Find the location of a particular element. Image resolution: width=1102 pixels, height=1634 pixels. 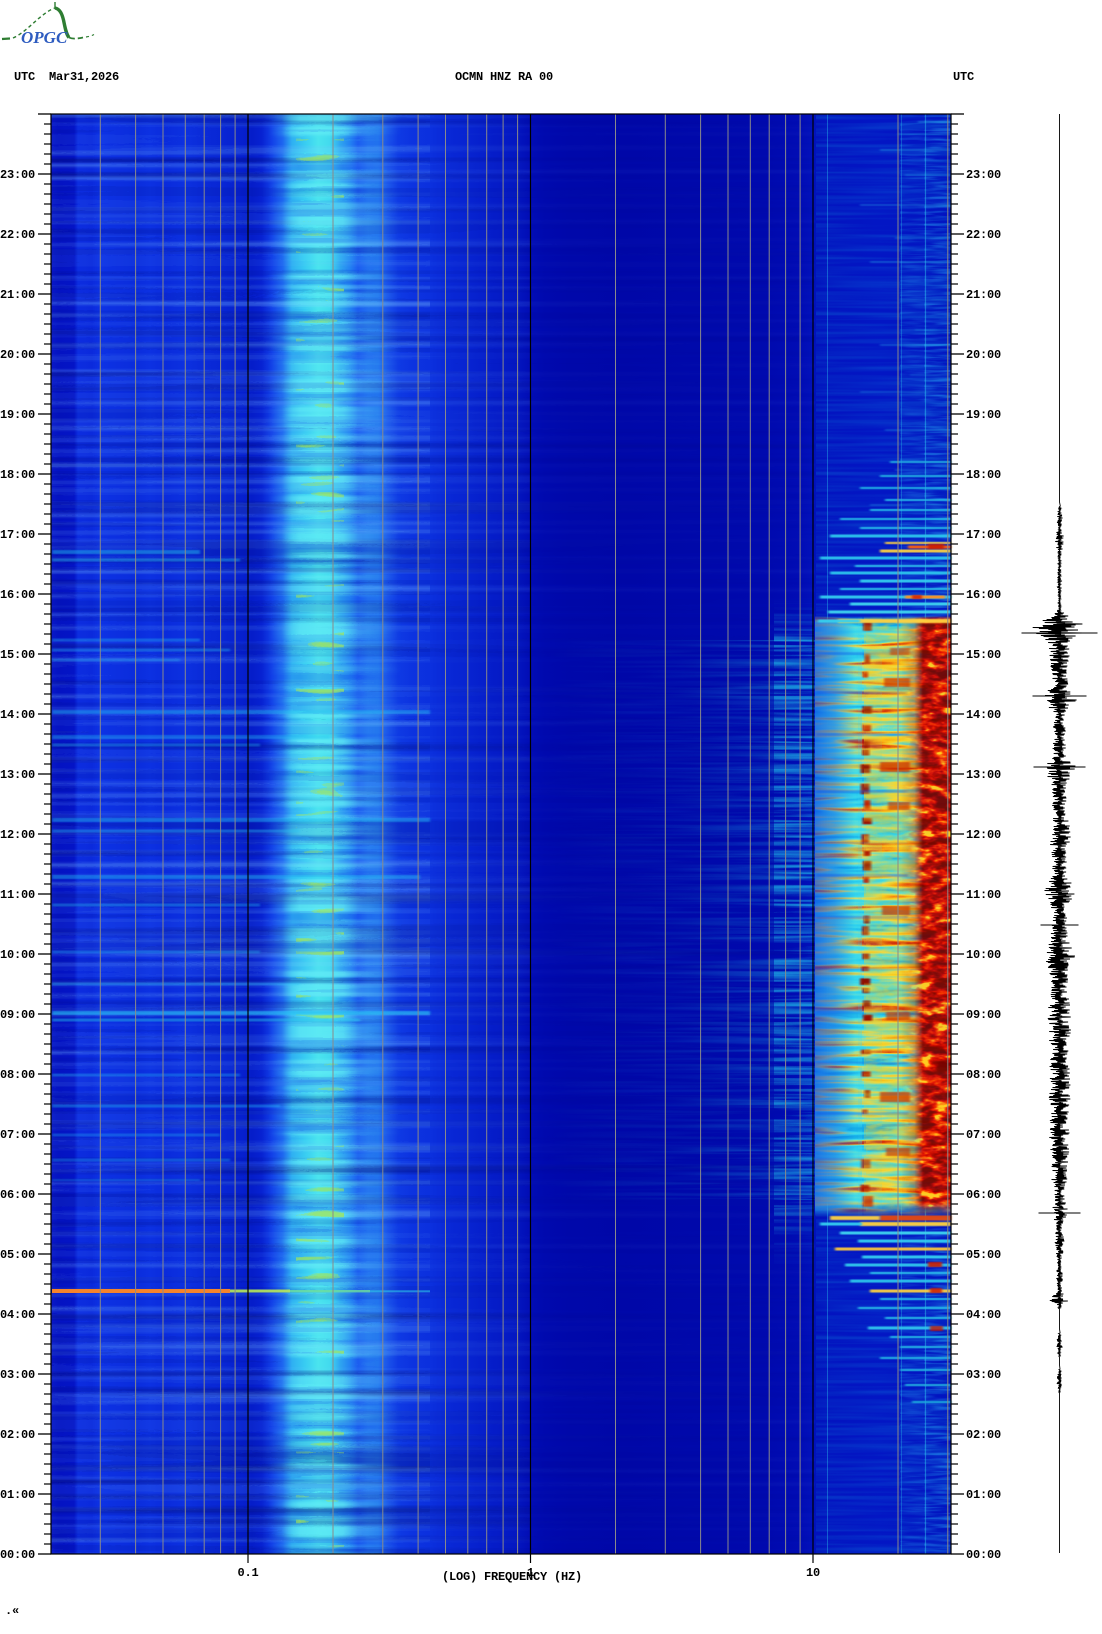

svg-text: 0.1 is located at coordinates (247, 1573).